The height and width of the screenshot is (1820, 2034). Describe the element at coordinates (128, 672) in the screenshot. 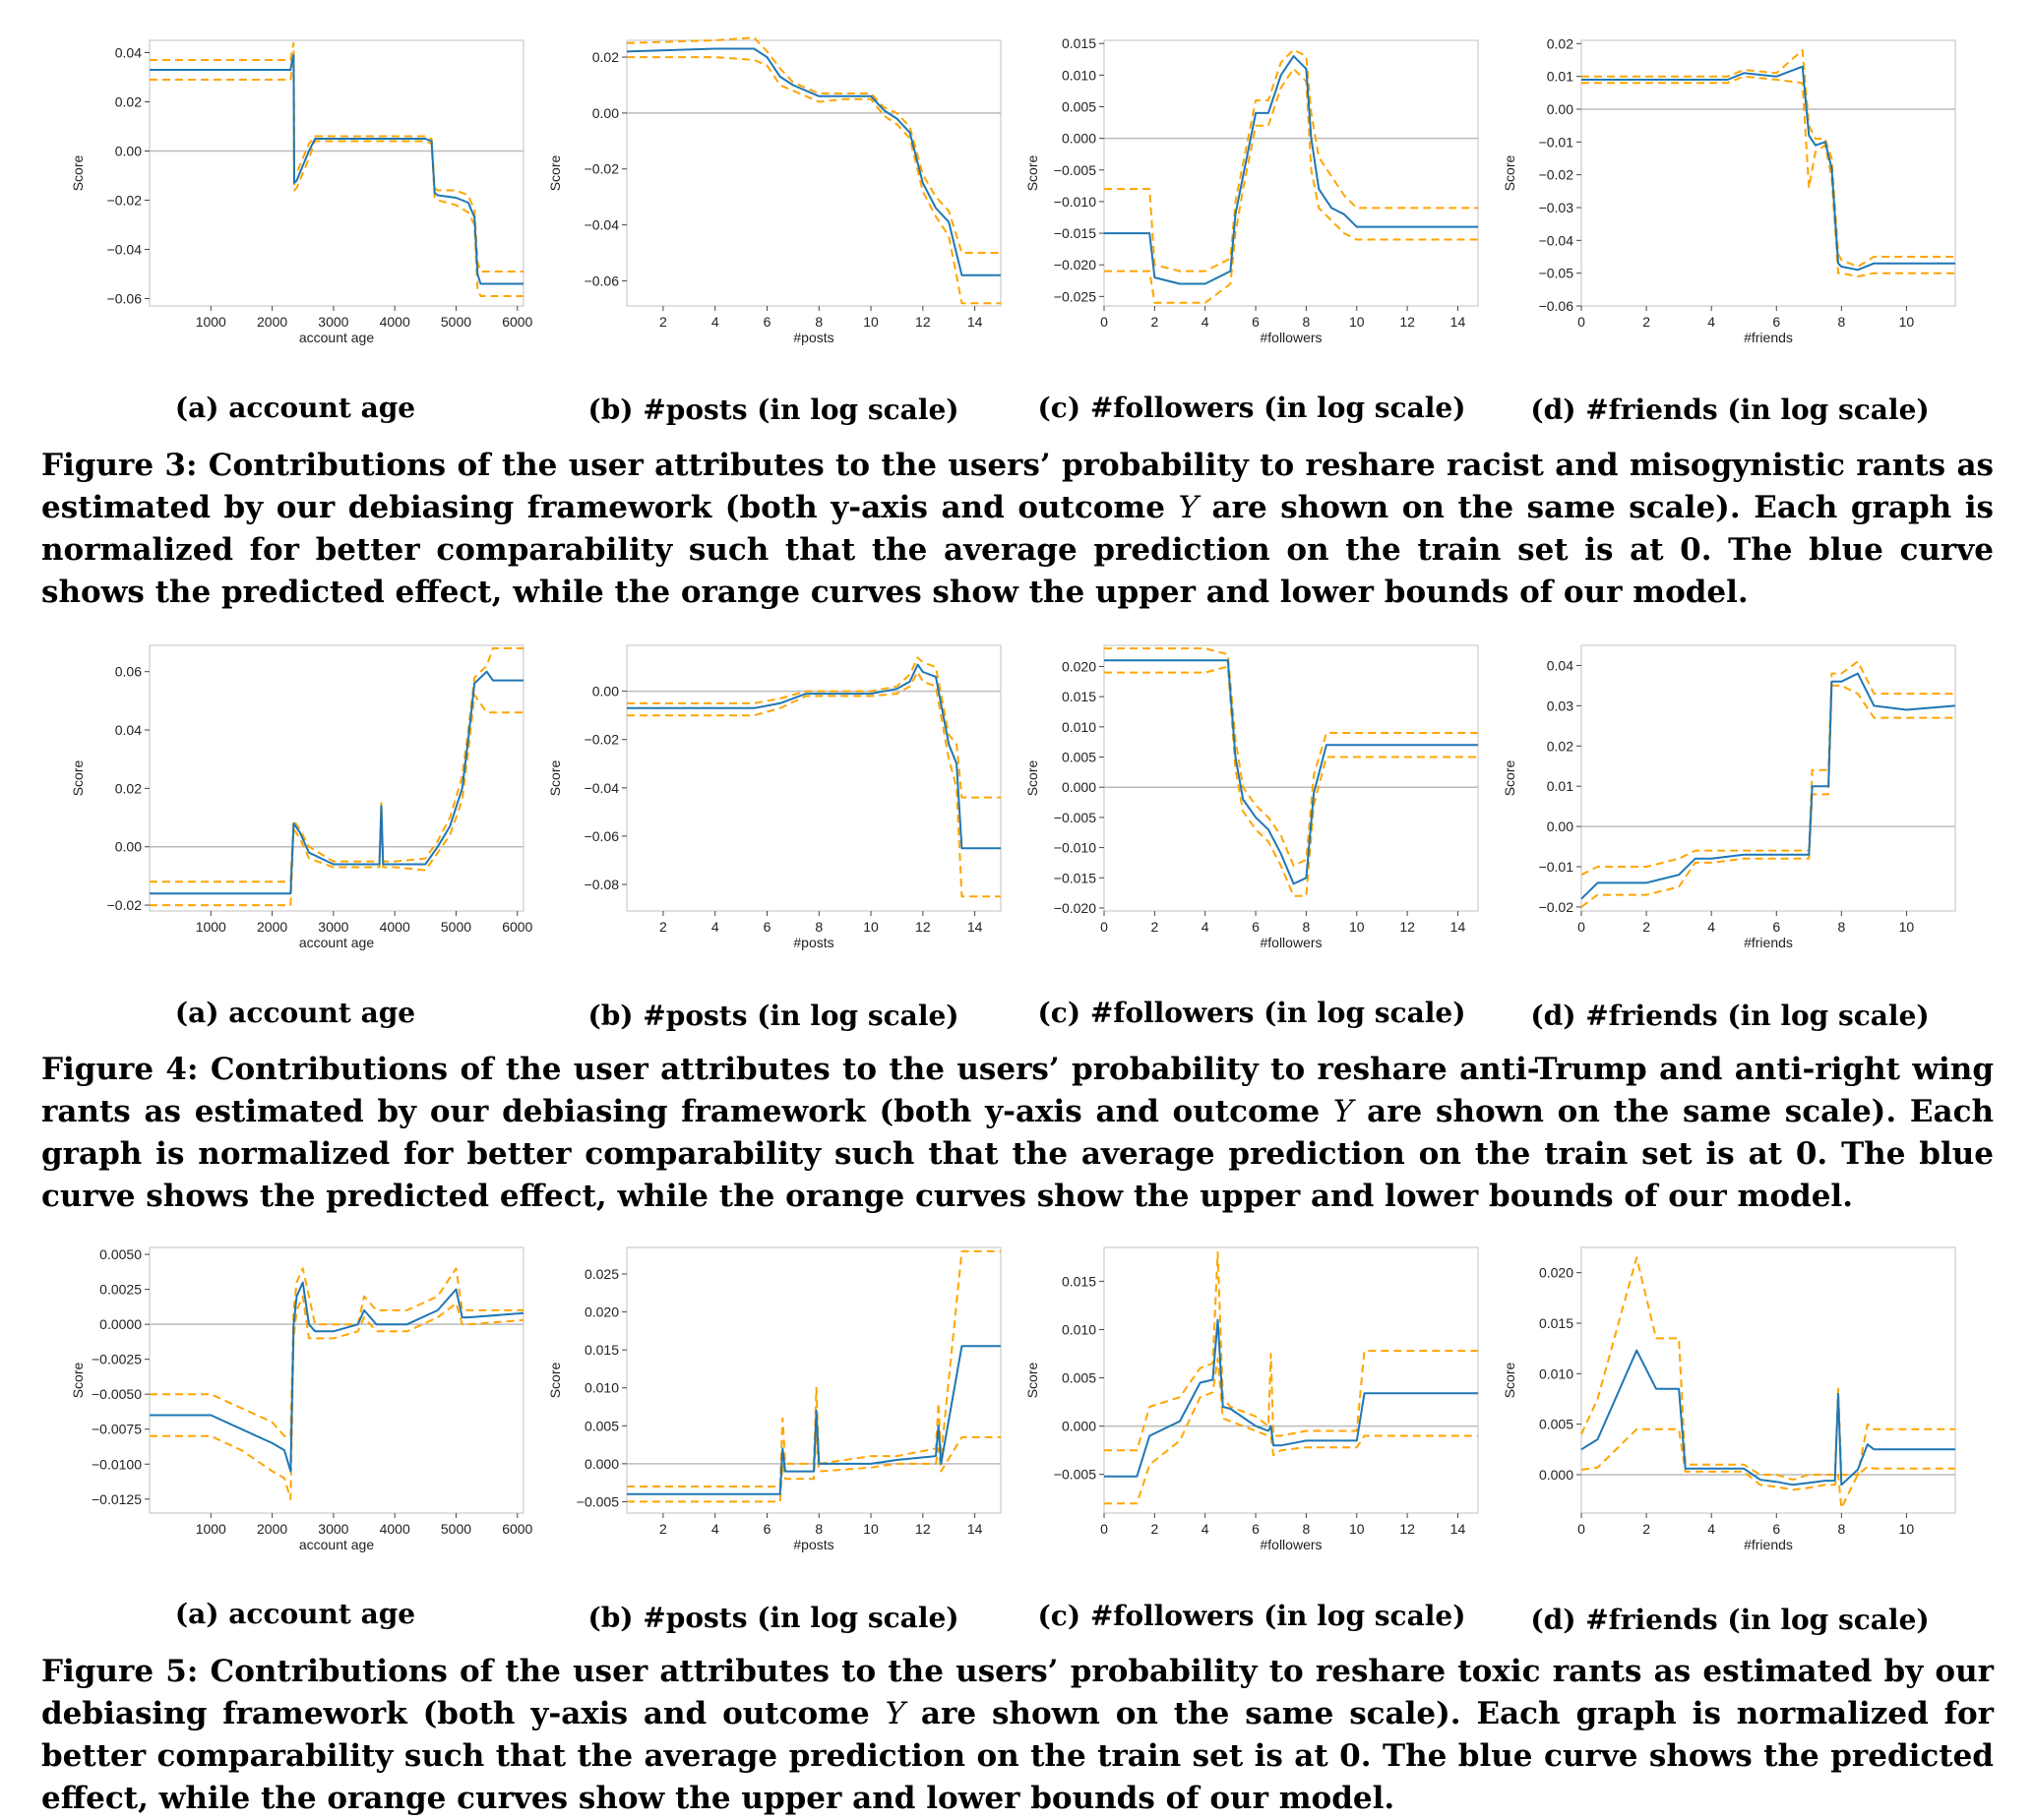

I see `y-tick-label: 0.06` at that location.